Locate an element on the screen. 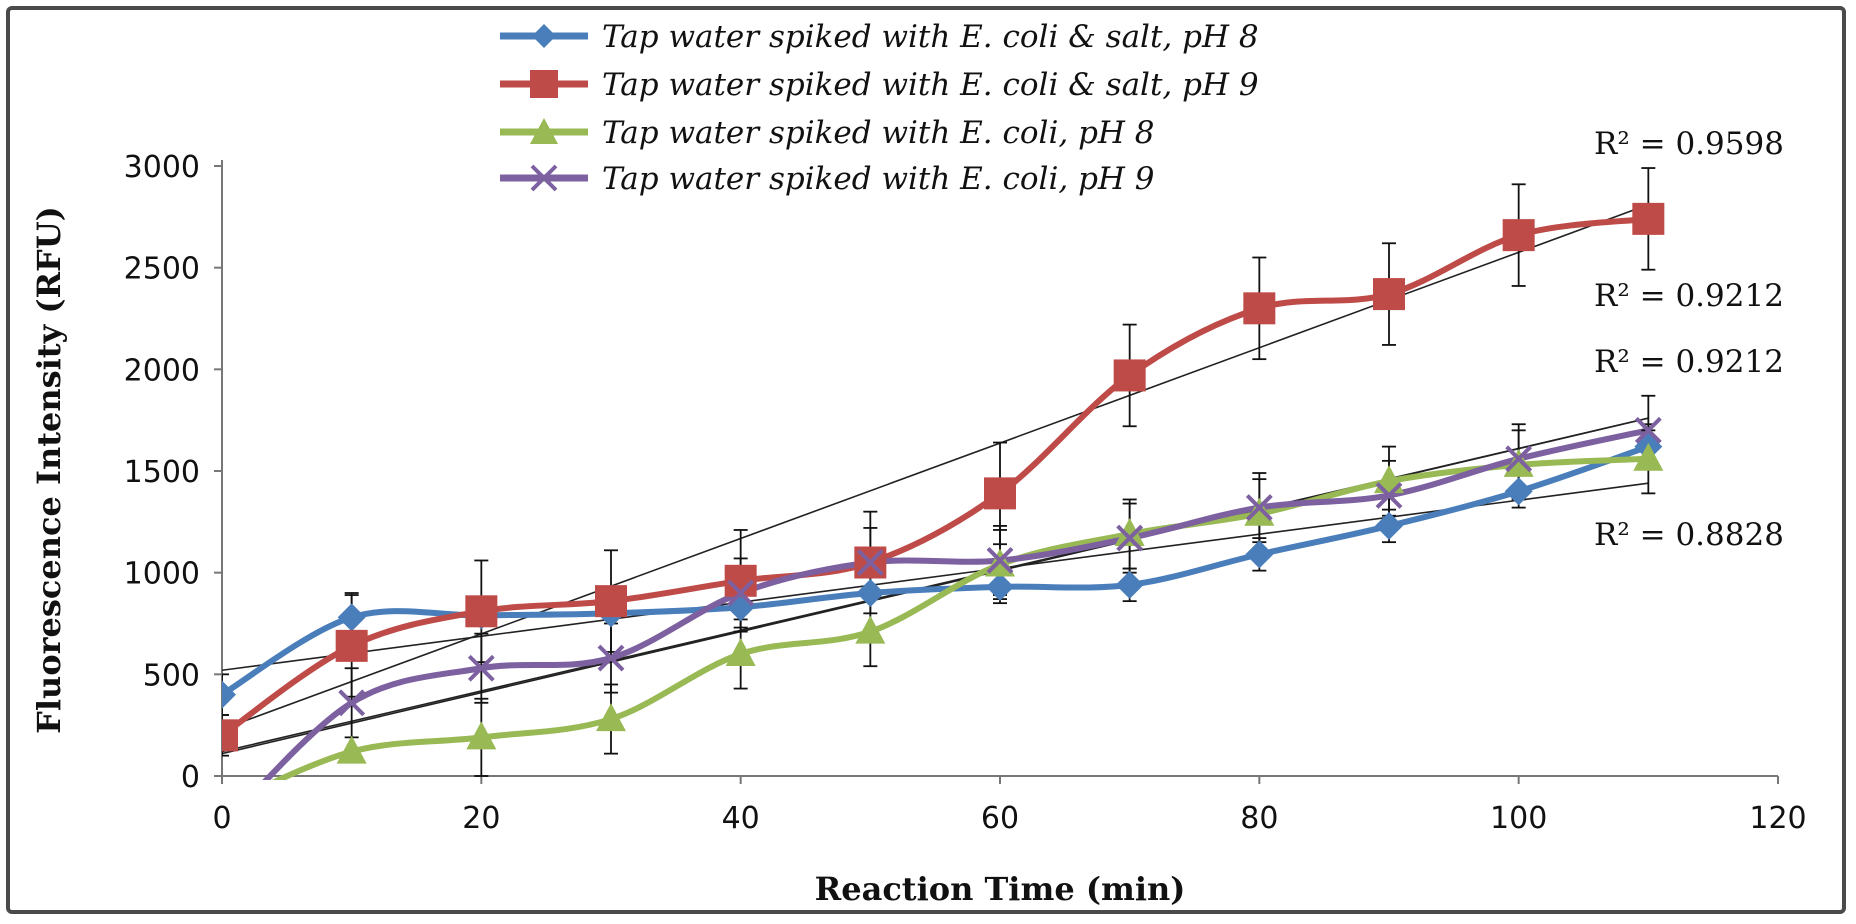 Image resolution: width=1856 pixels, height=924 pixels. x-tick-label: 100 is located at coordinates (1518, 818).